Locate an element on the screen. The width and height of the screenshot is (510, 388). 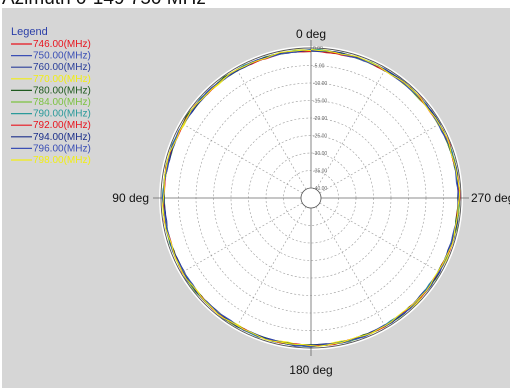
legend-entry: 760.00(MHz) is located at coordinates (62, 67).